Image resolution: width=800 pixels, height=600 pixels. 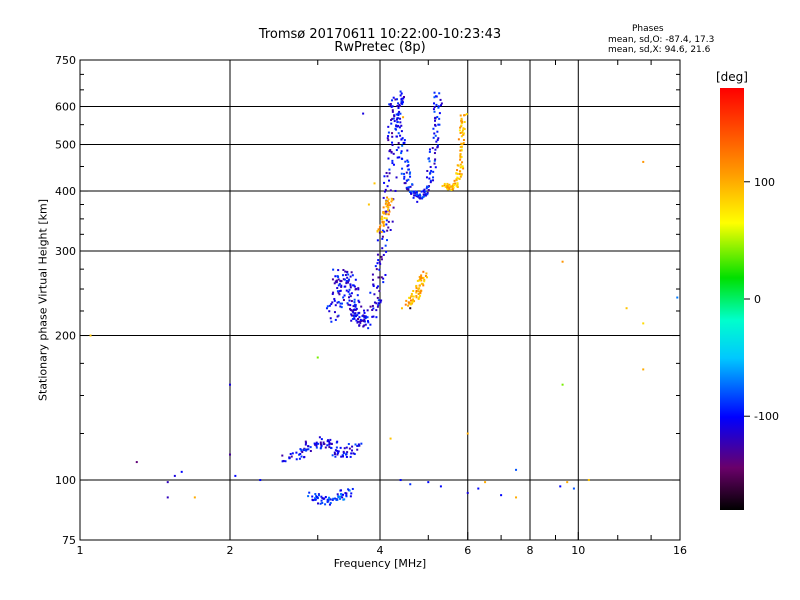 What do you see at coordinates (766, 416) in the screenshot?
I see `colorbar-tick-label: -100` at bounding box center [766, 416].